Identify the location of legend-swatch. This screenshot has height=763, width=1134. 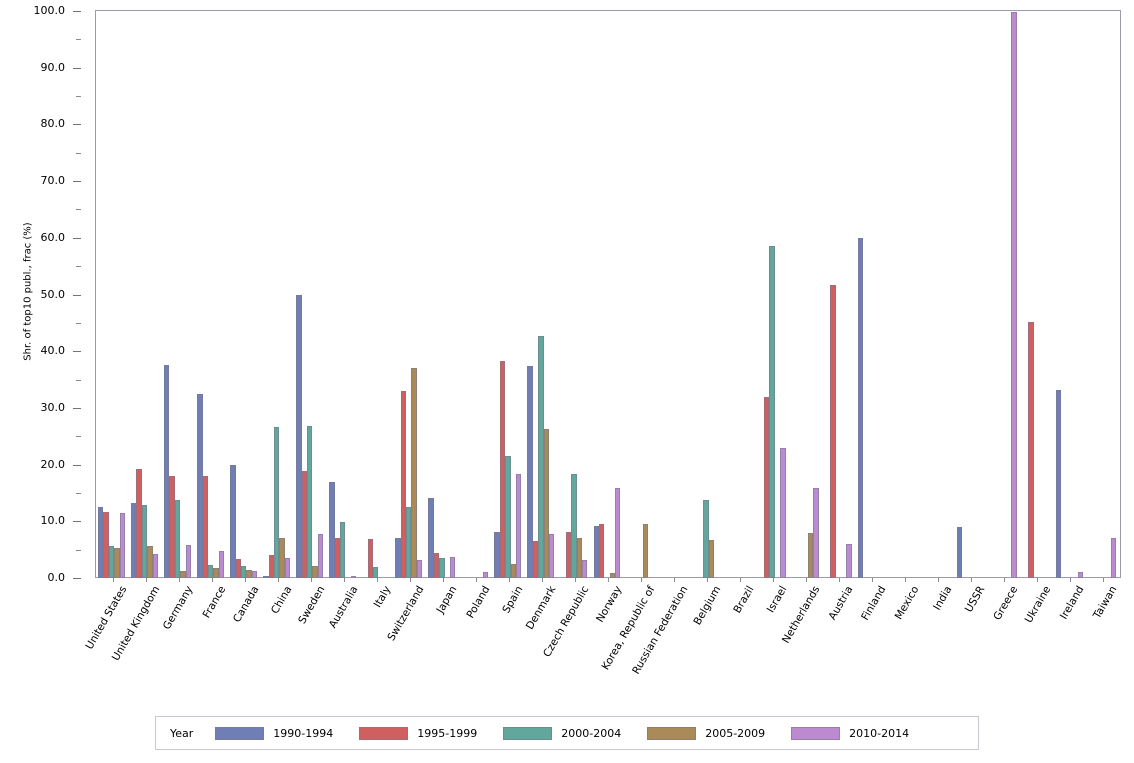
(384, 733).